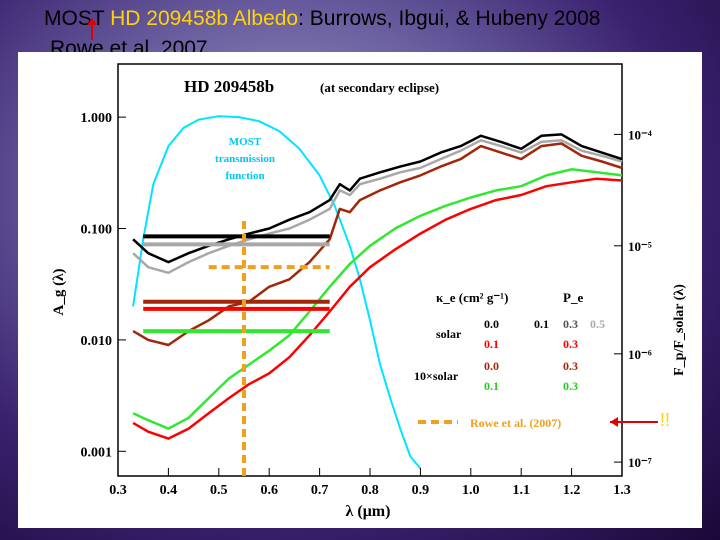  Describe the element at coordinates (245, 159) in the screenshot. I see `most-label-2: transmission` at that location.